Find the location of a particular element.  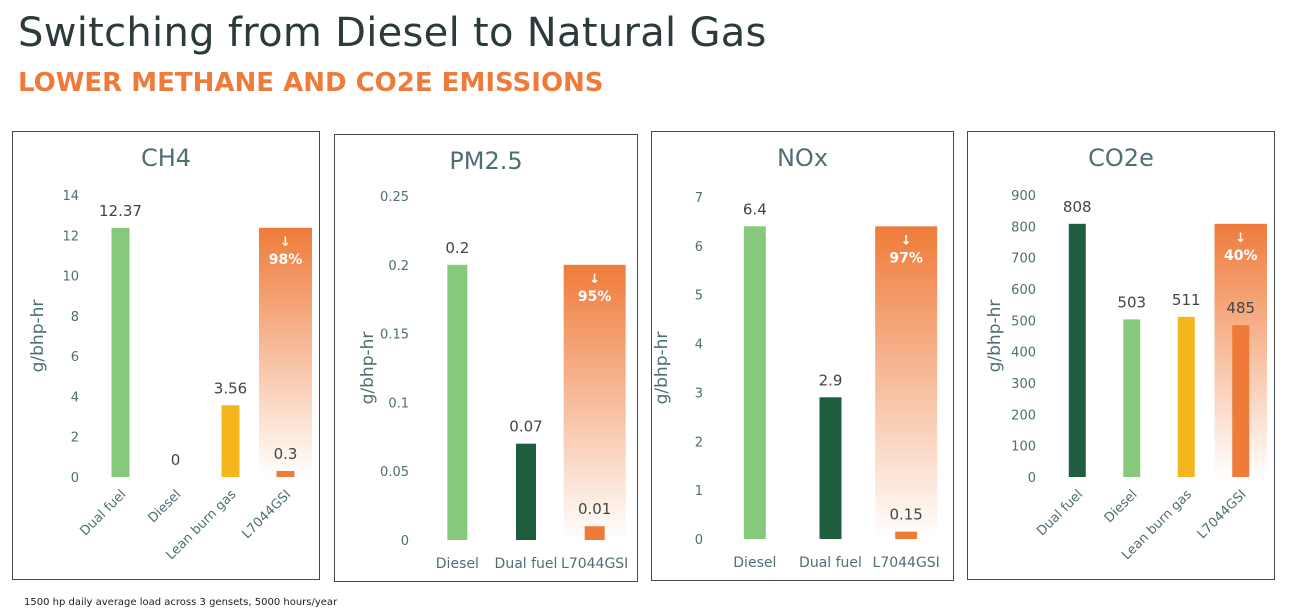

data-label: 2.9 is located at coordinates (831, 380).